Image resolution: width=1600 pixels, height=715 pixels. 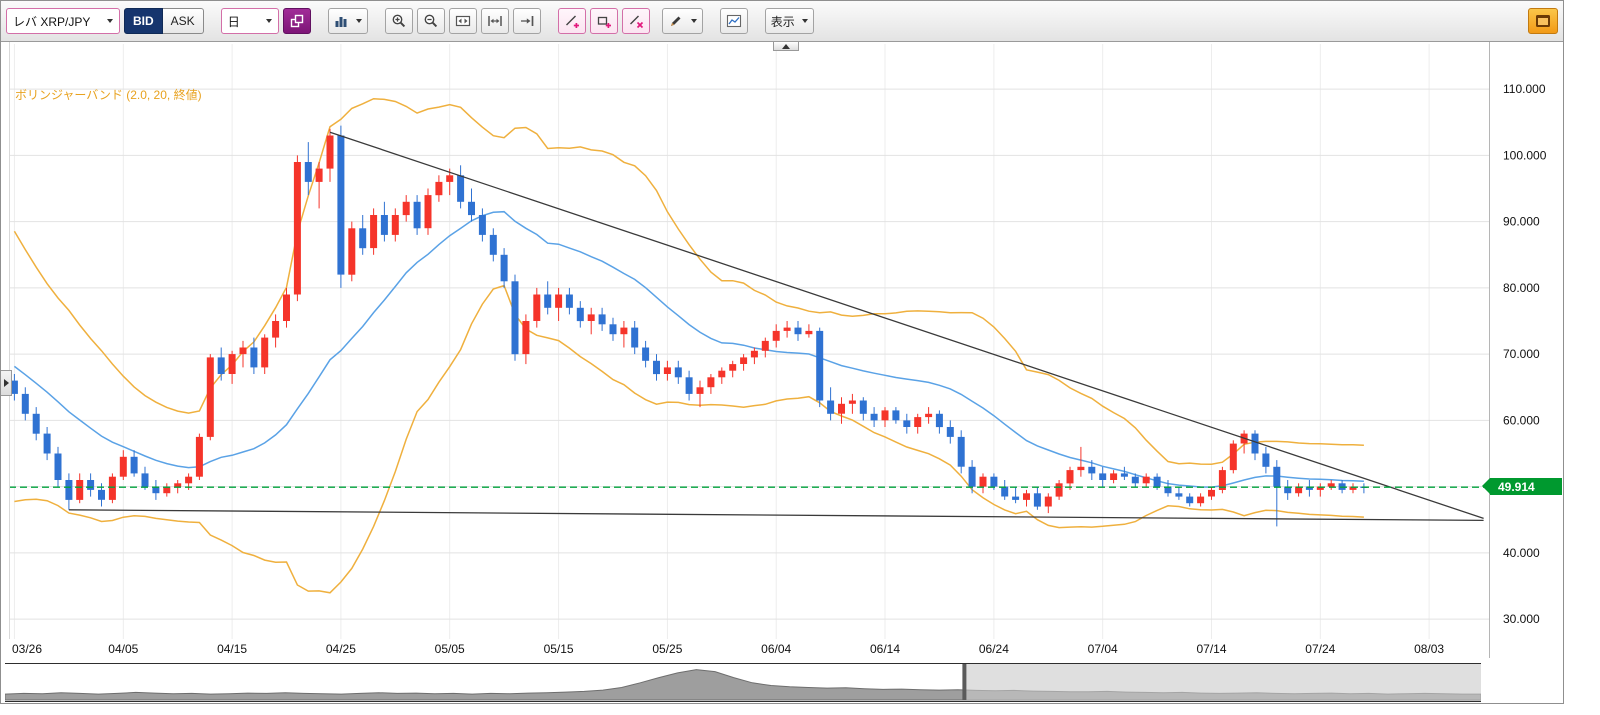 I want to click on y-axis-label: 30.000, so click(x=1521, y=619).